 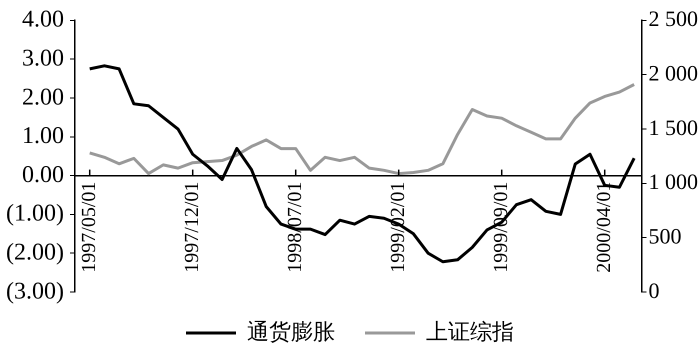 I want to click on x-tick-label: 1998/07/01, so click(x=295, y=227).